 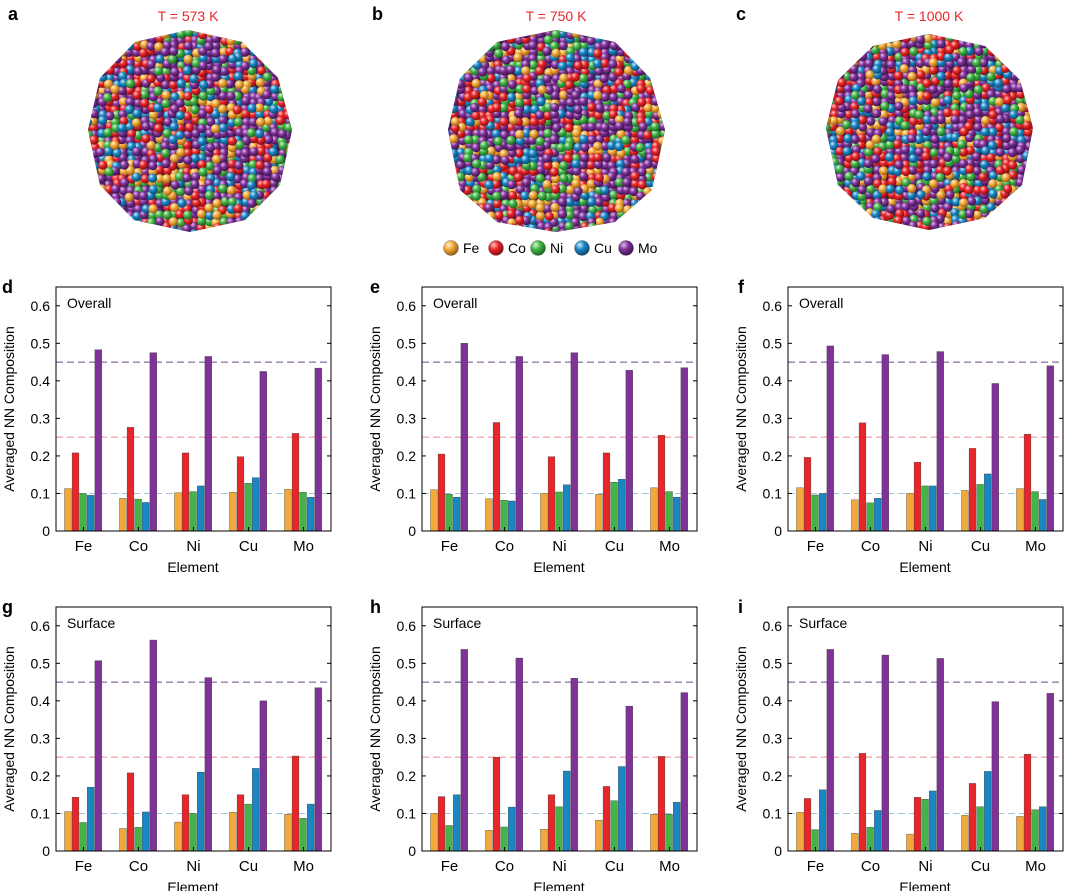 What do you see at coordinates (559, 511) in the screenshot?
I see `bar-e-ni-ni` at bounding box center [559, 511].